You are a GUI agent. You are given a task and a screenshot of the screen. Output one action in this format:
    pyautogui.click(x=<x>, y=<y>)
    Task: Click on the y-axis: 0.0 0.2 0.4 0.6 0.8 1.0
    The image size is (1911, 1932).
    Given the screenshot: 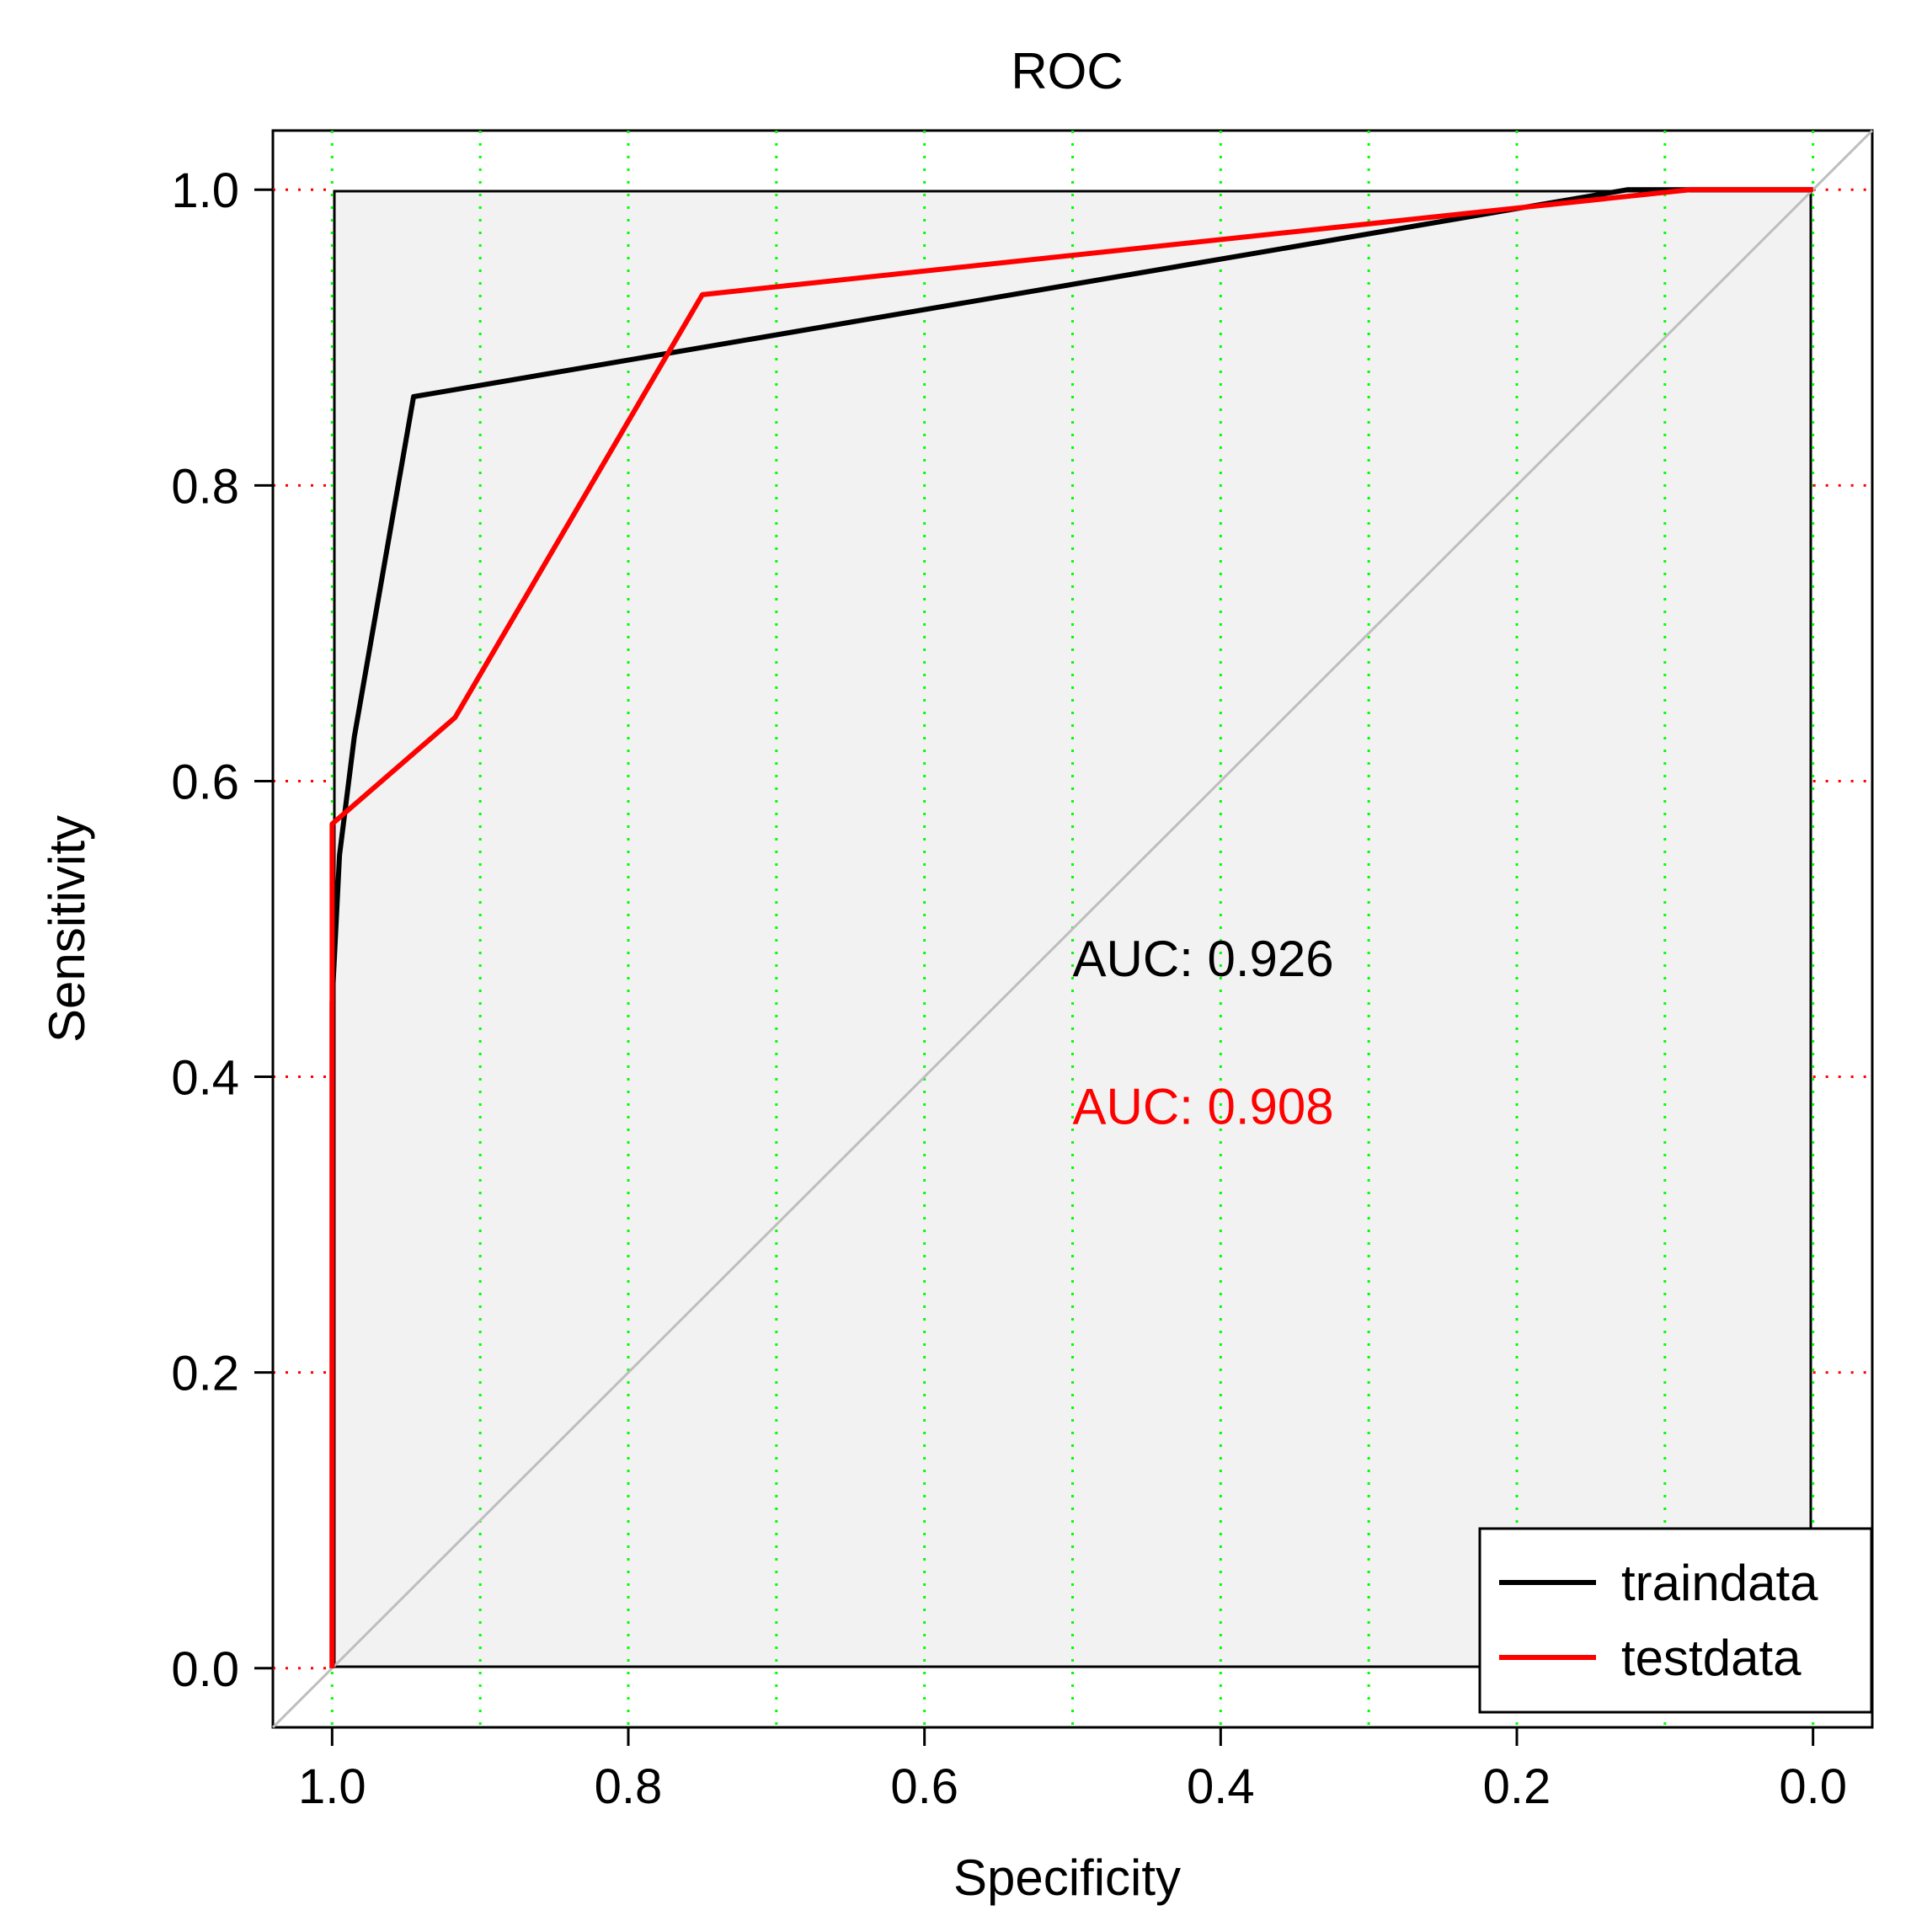 What is the action you would take?
    pyautogui.click(x=223, y=930)
    